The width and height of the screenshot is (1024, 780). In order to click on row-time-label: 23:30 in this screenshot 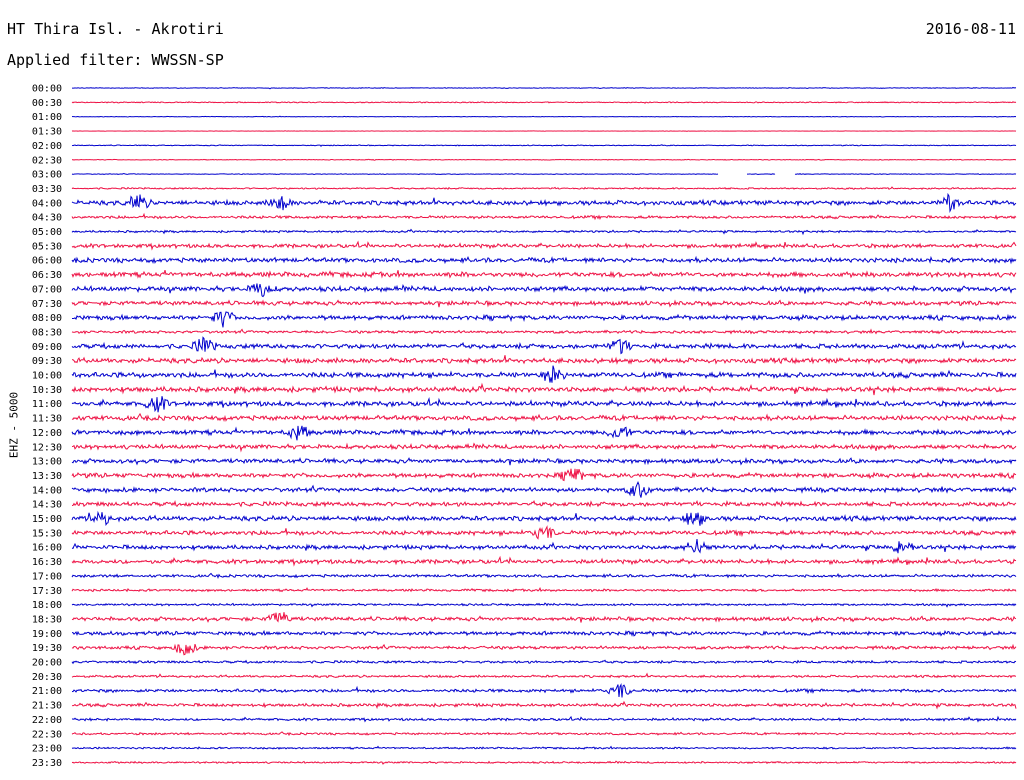, I will do `click(47, 763)`.